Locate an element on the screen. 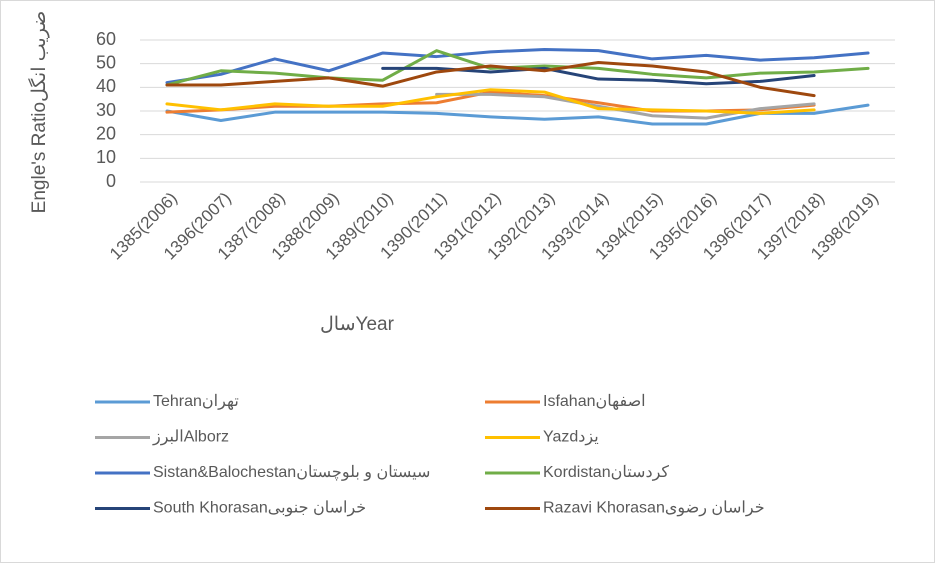 This screenshot has width=935, height=563. legend-label: Sistan&Balochestanسیستان و بلوچستان is located at coordinates (291, 472).